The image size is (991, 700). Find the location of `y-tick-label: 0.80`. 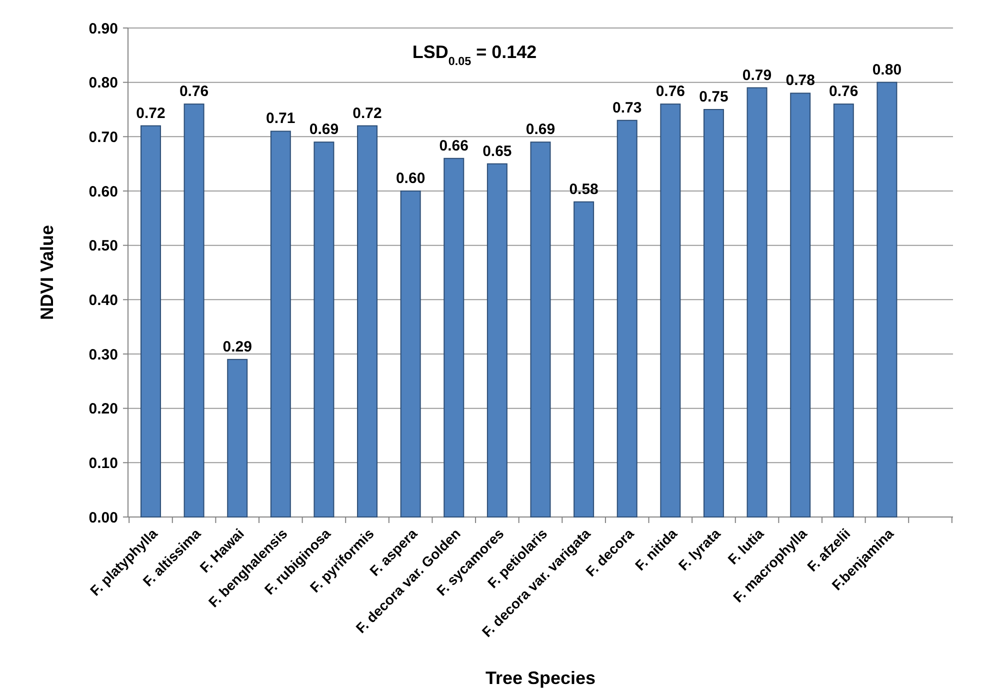

y-tick-label: 0.80 is located at coordinates (103, 83).